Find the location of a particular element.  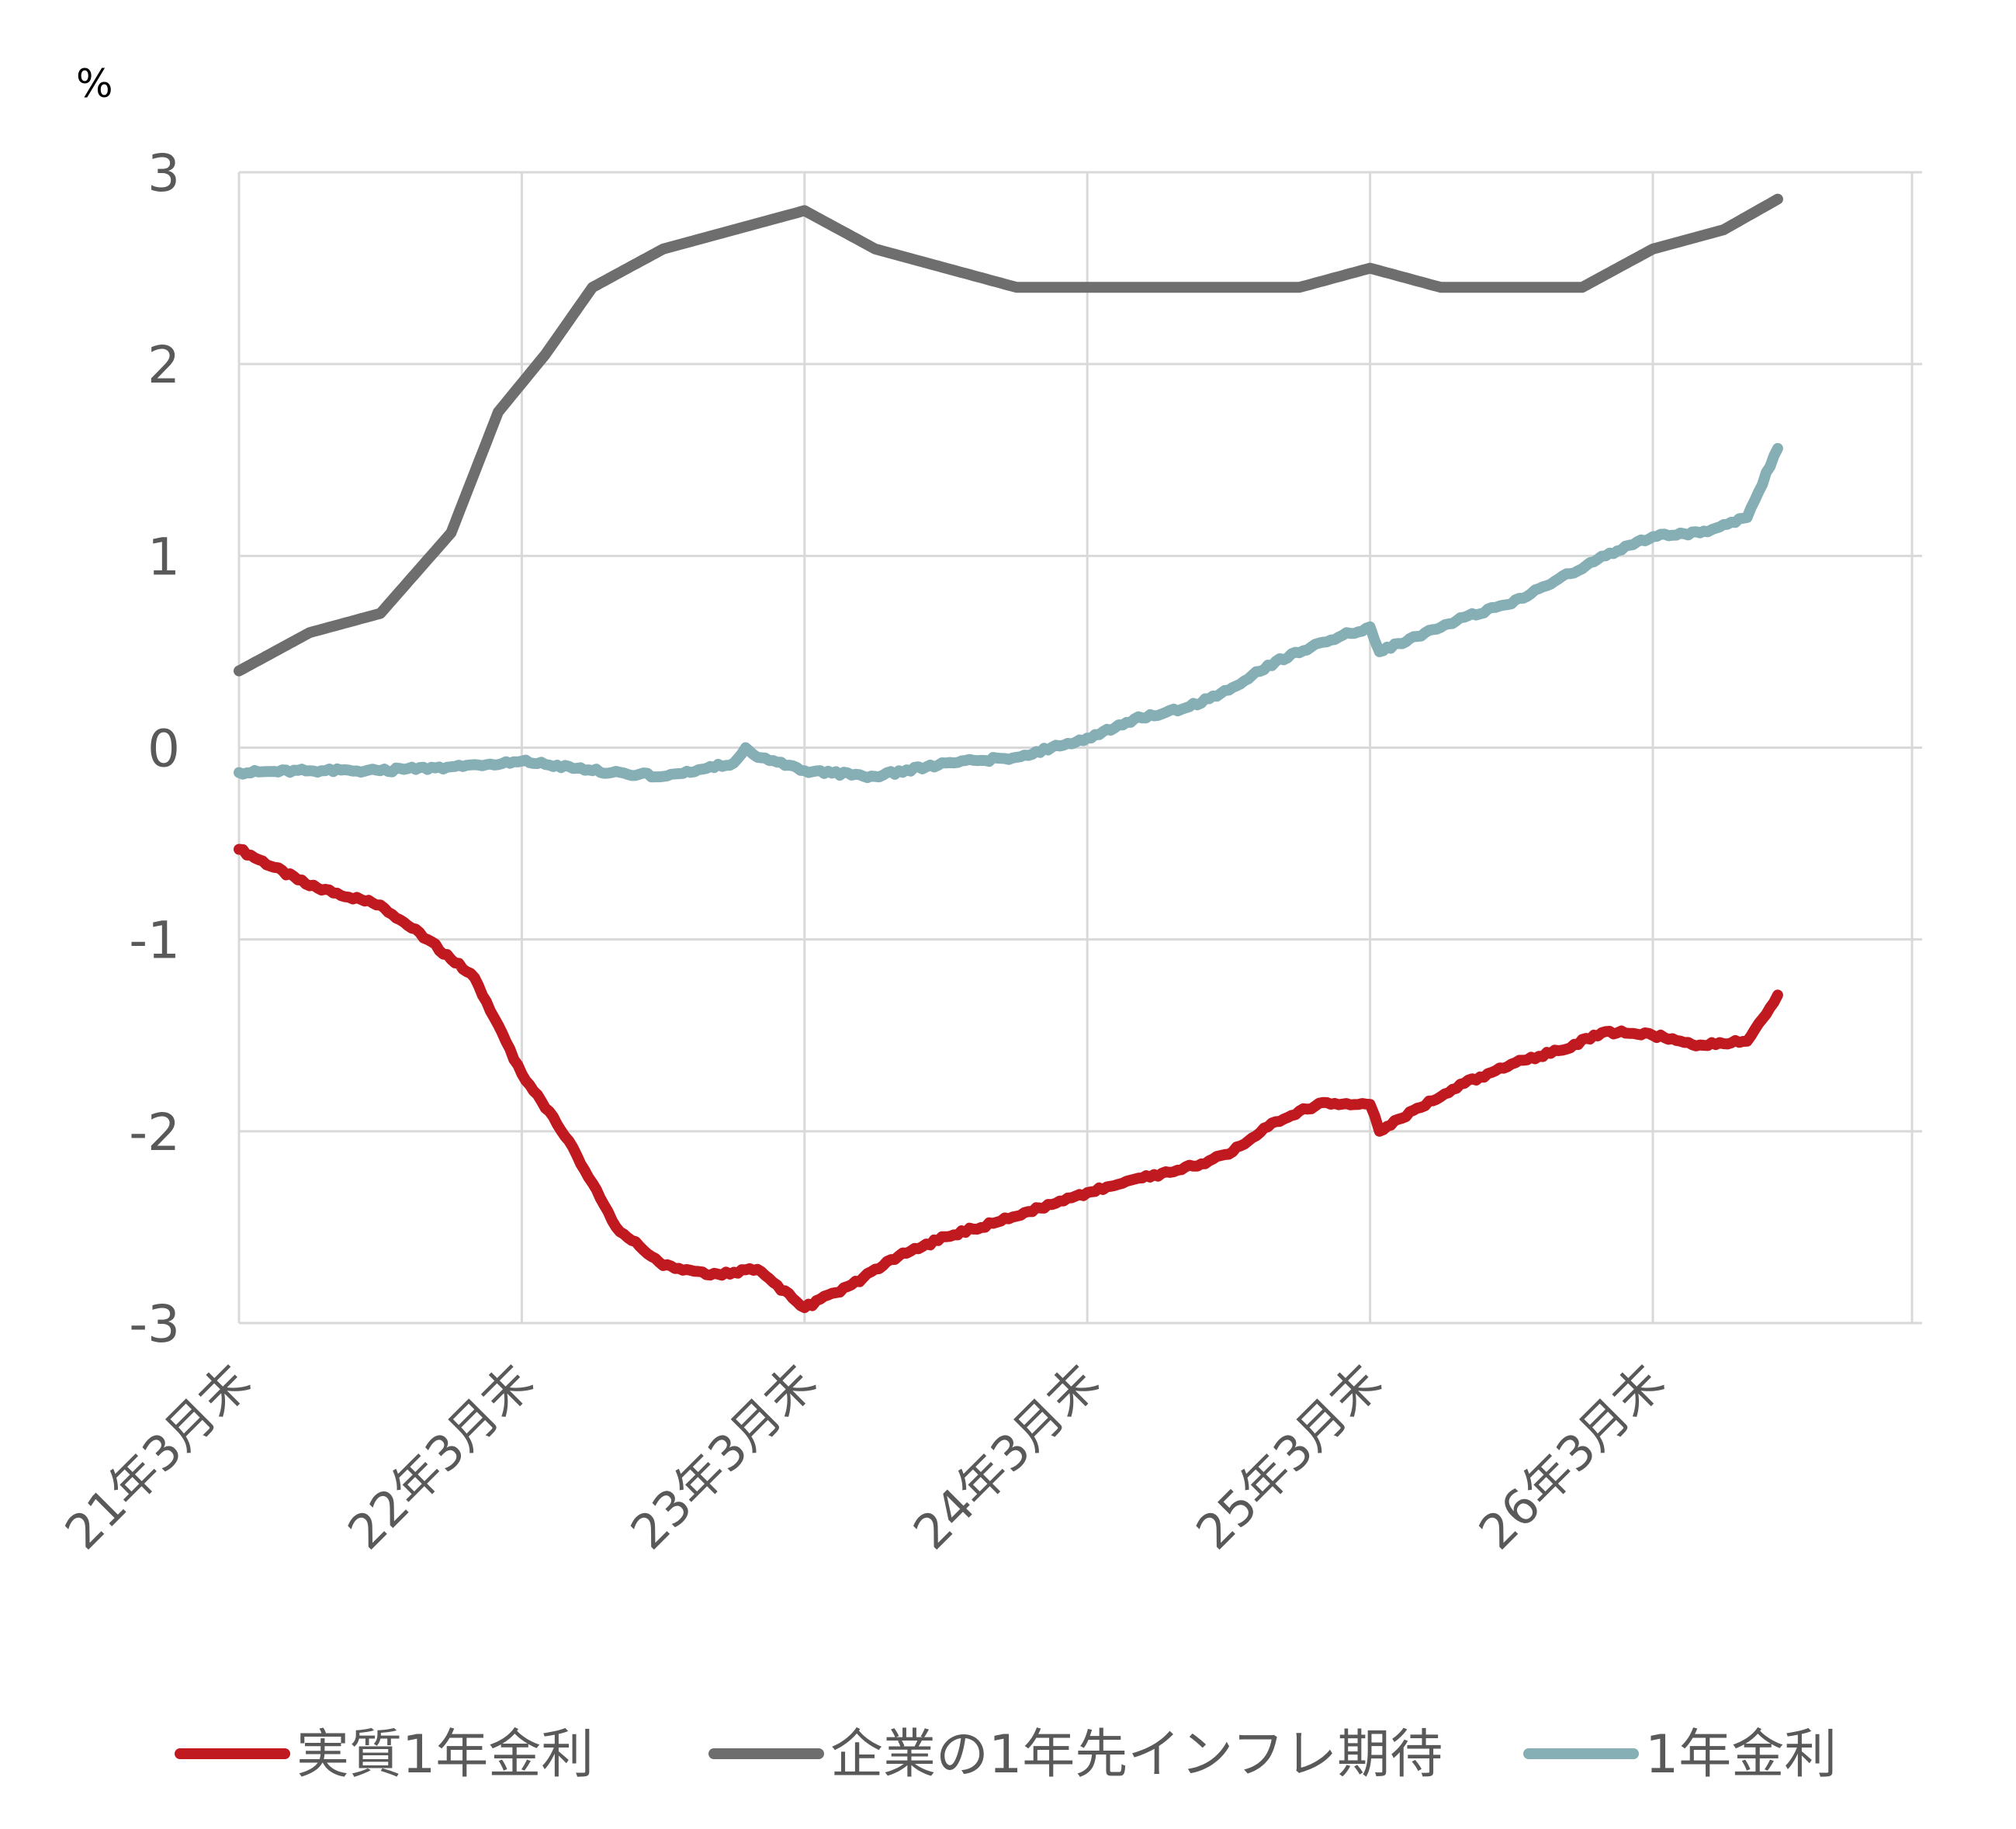

y-tick-label: 1 is located at coordinates (163, 557).